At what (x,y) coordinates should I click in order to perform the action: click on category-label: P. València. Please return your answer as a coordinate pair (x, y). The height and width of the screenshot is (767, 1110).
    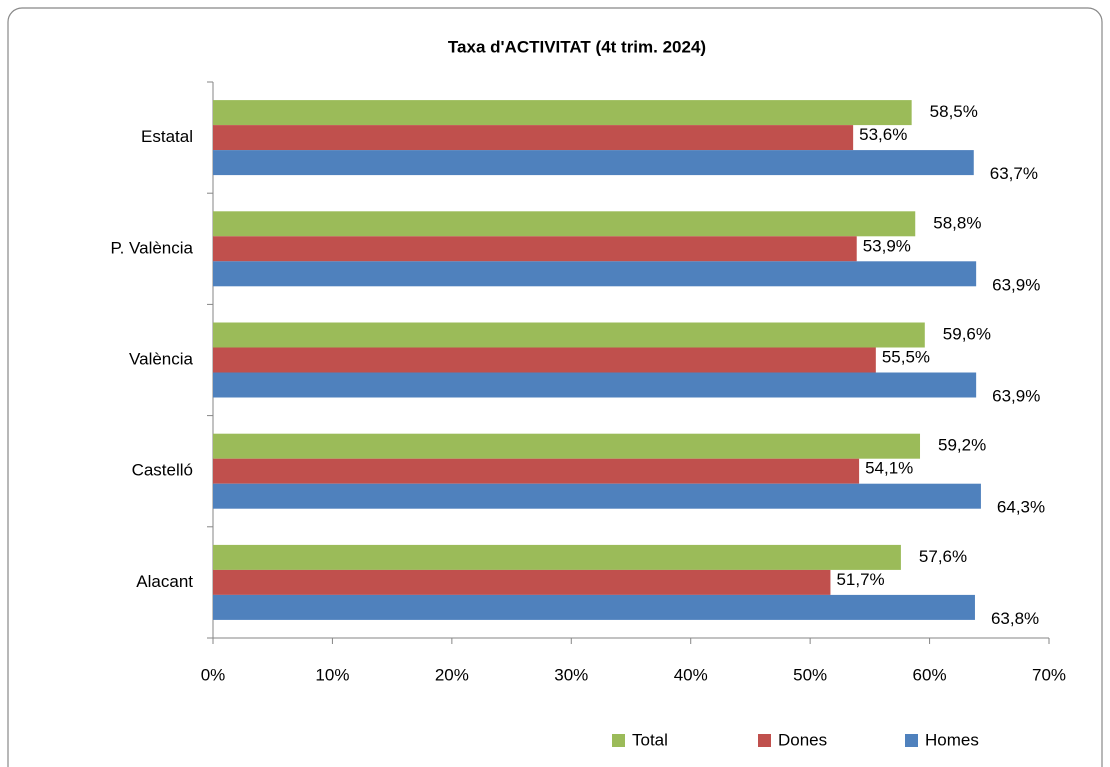
    Looking at the image, I should click on (151, 247).